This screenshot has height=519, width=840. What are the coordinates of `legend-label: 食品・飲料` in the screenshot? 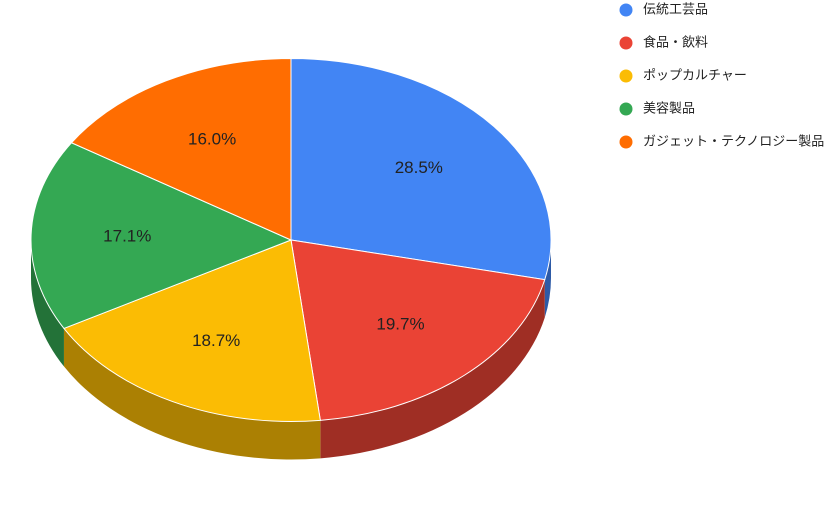 It's located at (675, 43).